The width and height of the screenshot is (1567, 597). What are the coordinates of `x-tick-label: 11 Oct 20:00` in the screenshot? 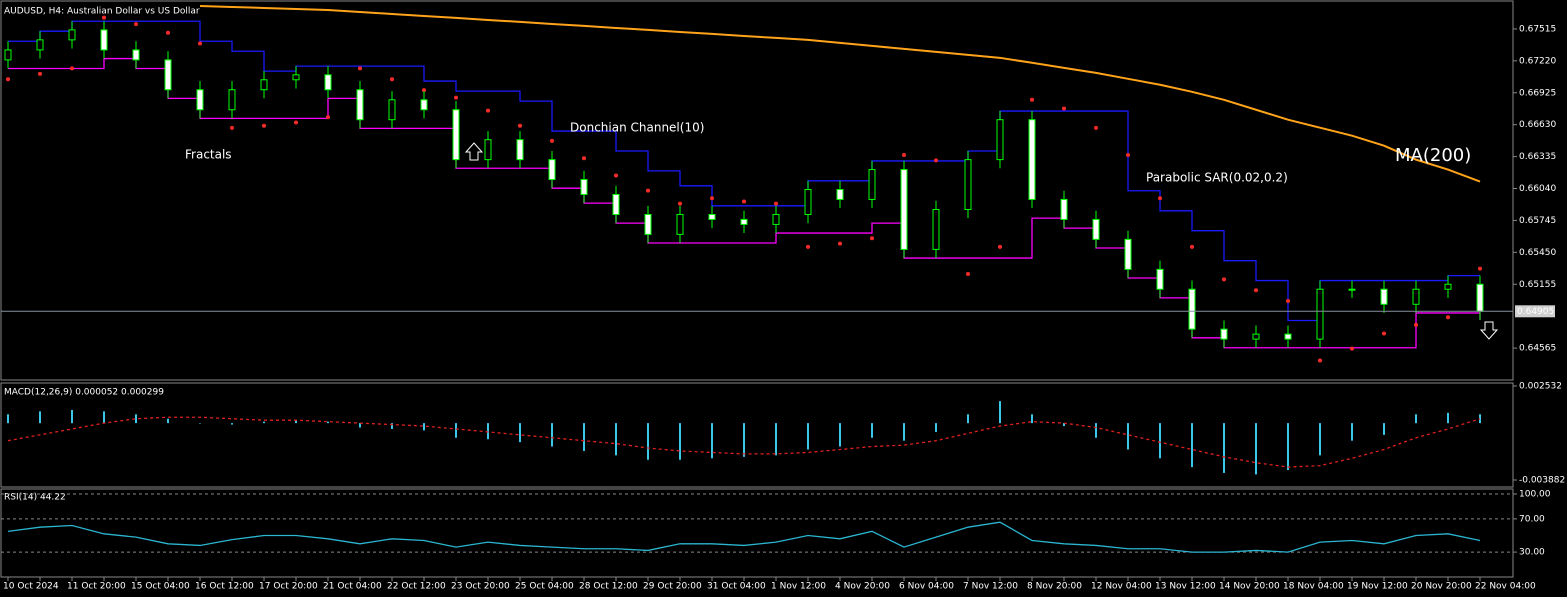 It's located at (96, 587).